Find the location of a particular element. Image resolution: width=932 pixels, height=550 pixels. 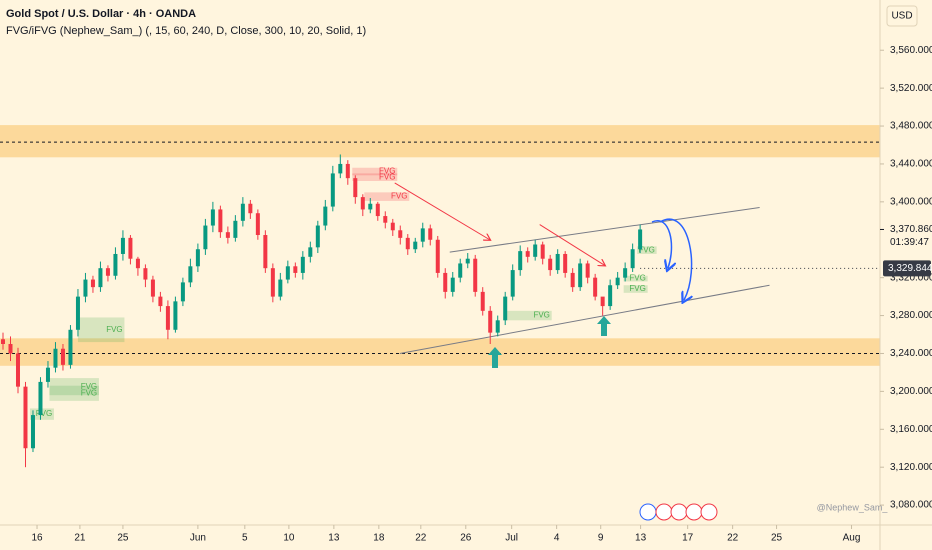

currency: USD is located at coordinates (901, 16).